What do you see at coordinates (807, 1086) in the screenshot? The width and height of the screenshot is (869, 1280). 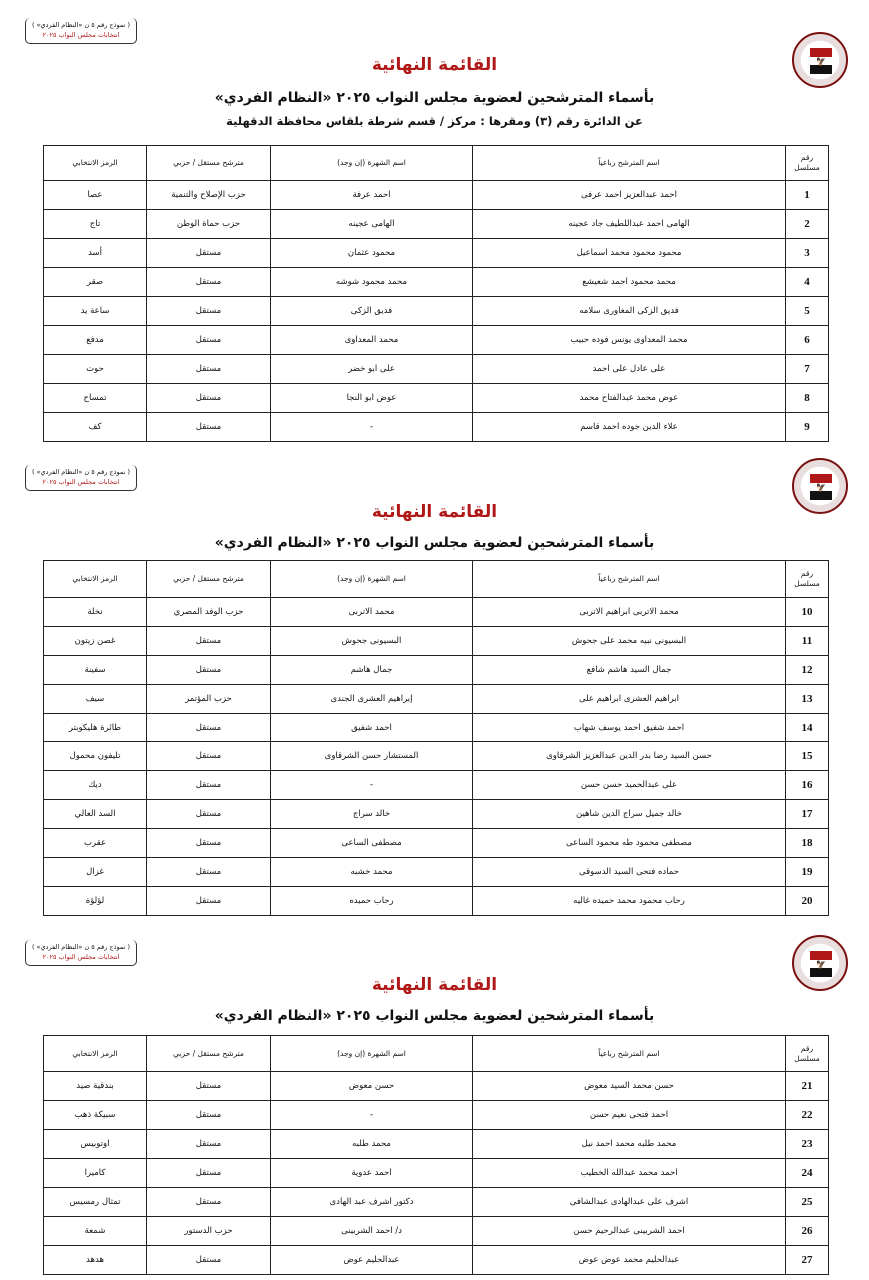 I see `cell-num: 21` at bounding box center [807, 1086].